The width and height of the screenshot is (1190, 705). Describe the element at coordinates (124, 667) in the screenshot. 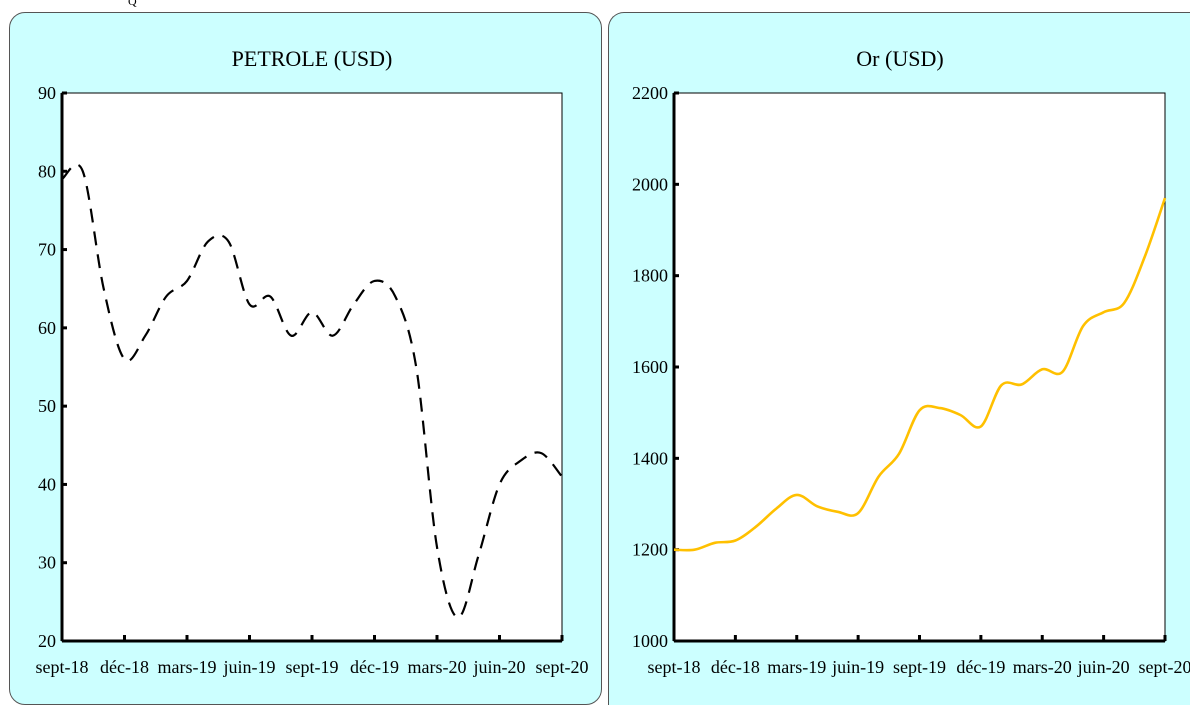

I see `oil-x-tick-label: déc-18` at that location.